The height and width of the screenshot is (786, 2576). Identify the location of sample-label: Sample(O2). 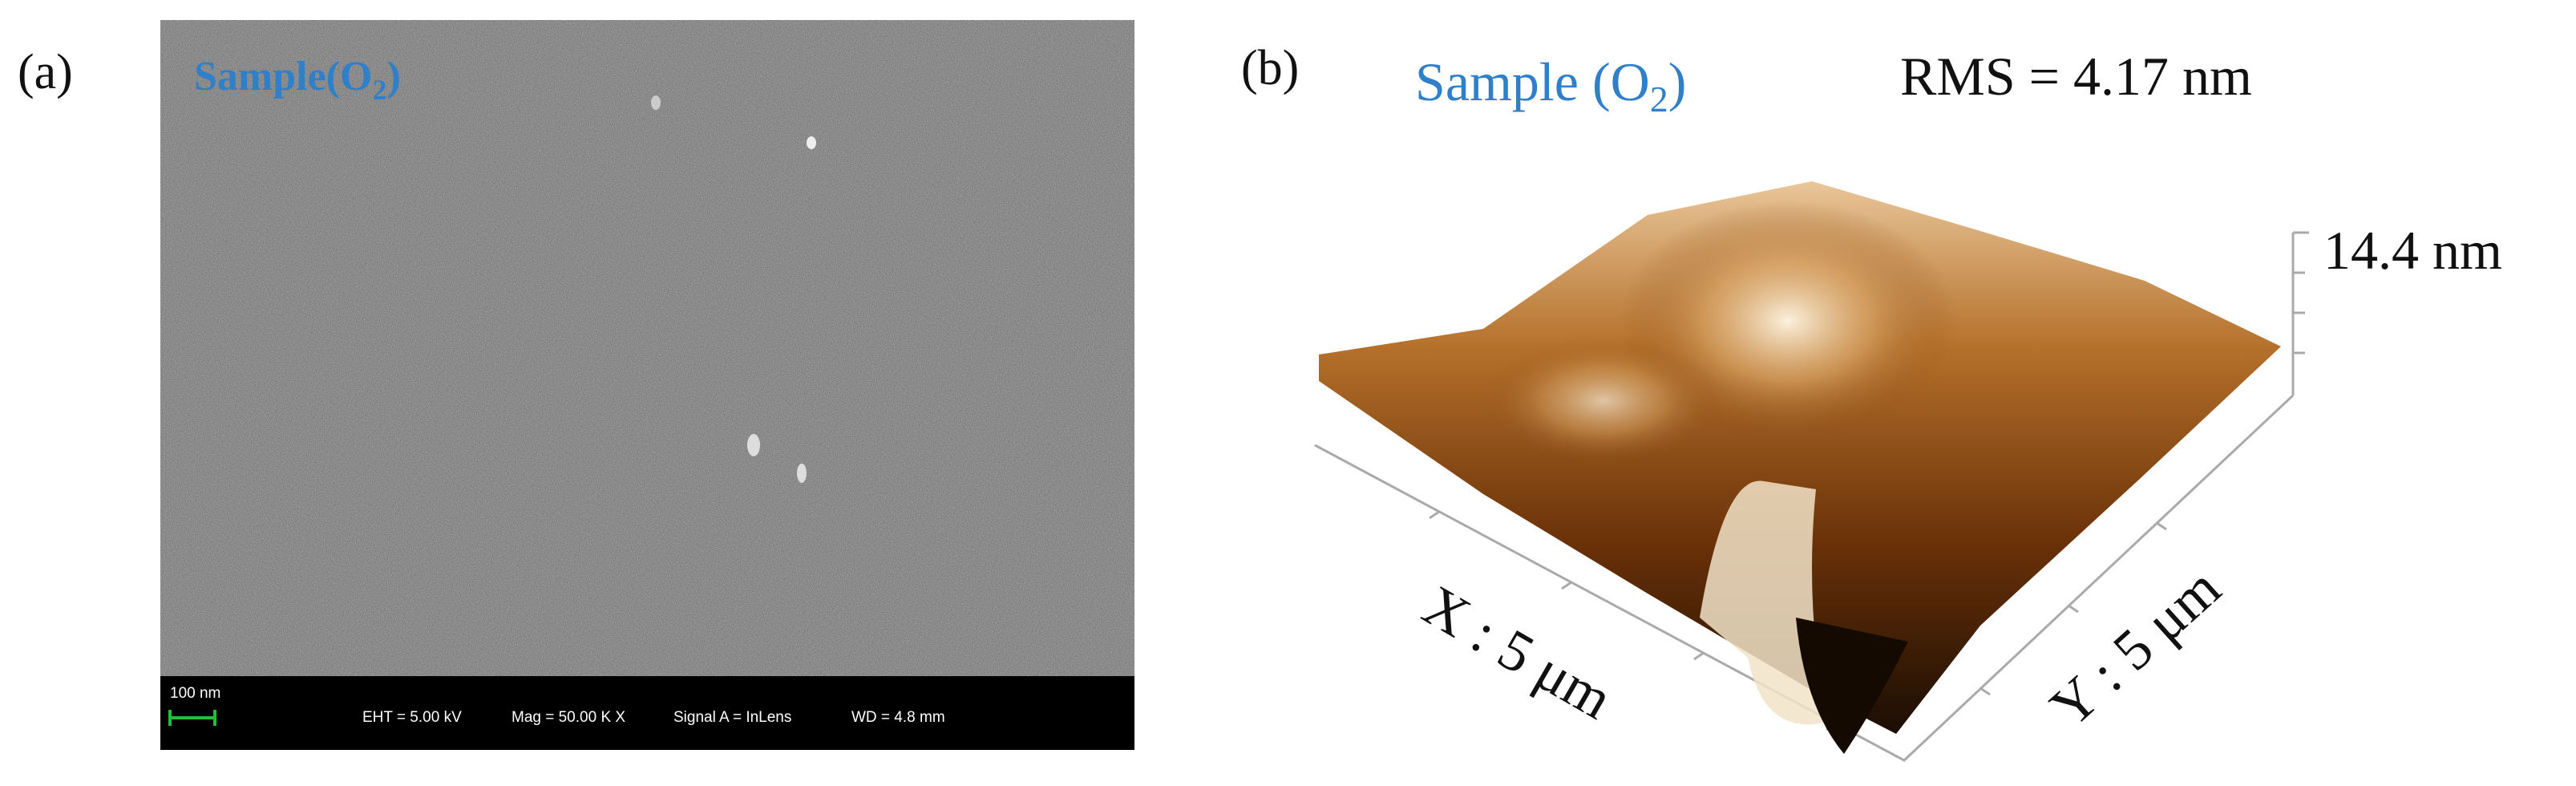
(297, 80).